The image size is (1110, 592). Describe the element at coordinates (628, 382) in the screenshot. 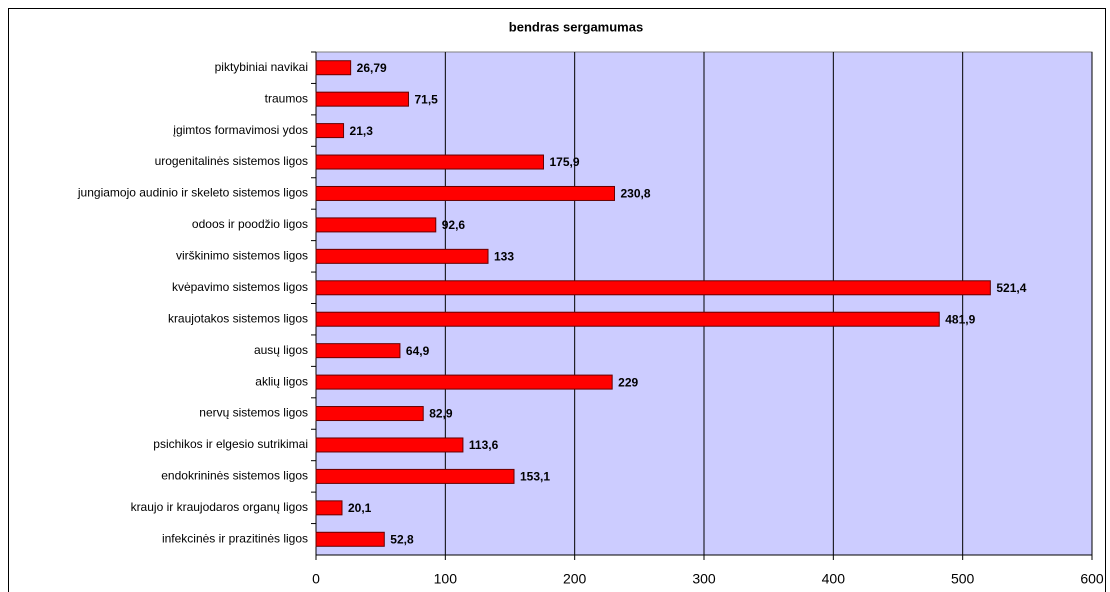

I see `value-label: 229` at that location.